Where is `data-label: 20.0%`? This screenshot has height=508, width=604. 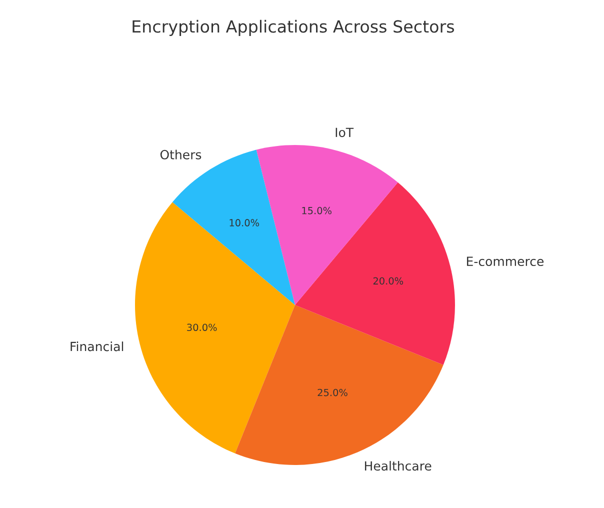
data-label: 20.0% is located at coordinates (388, 281).